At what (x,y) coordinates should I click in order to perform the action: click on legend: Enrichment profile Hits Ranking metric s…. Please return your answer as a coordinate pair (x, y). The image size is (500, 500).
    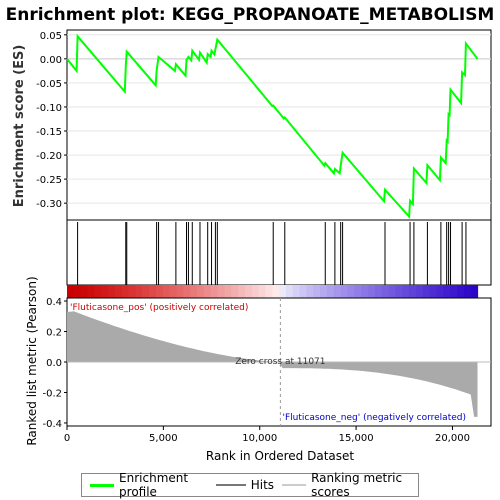
    Looking at the image, I should click on (250, 485).